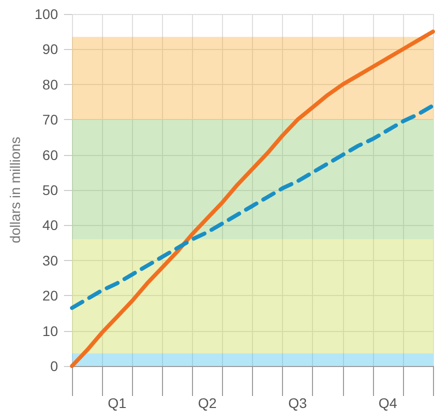  I want to click on x-tick-label: Q2, so click(207, 403).